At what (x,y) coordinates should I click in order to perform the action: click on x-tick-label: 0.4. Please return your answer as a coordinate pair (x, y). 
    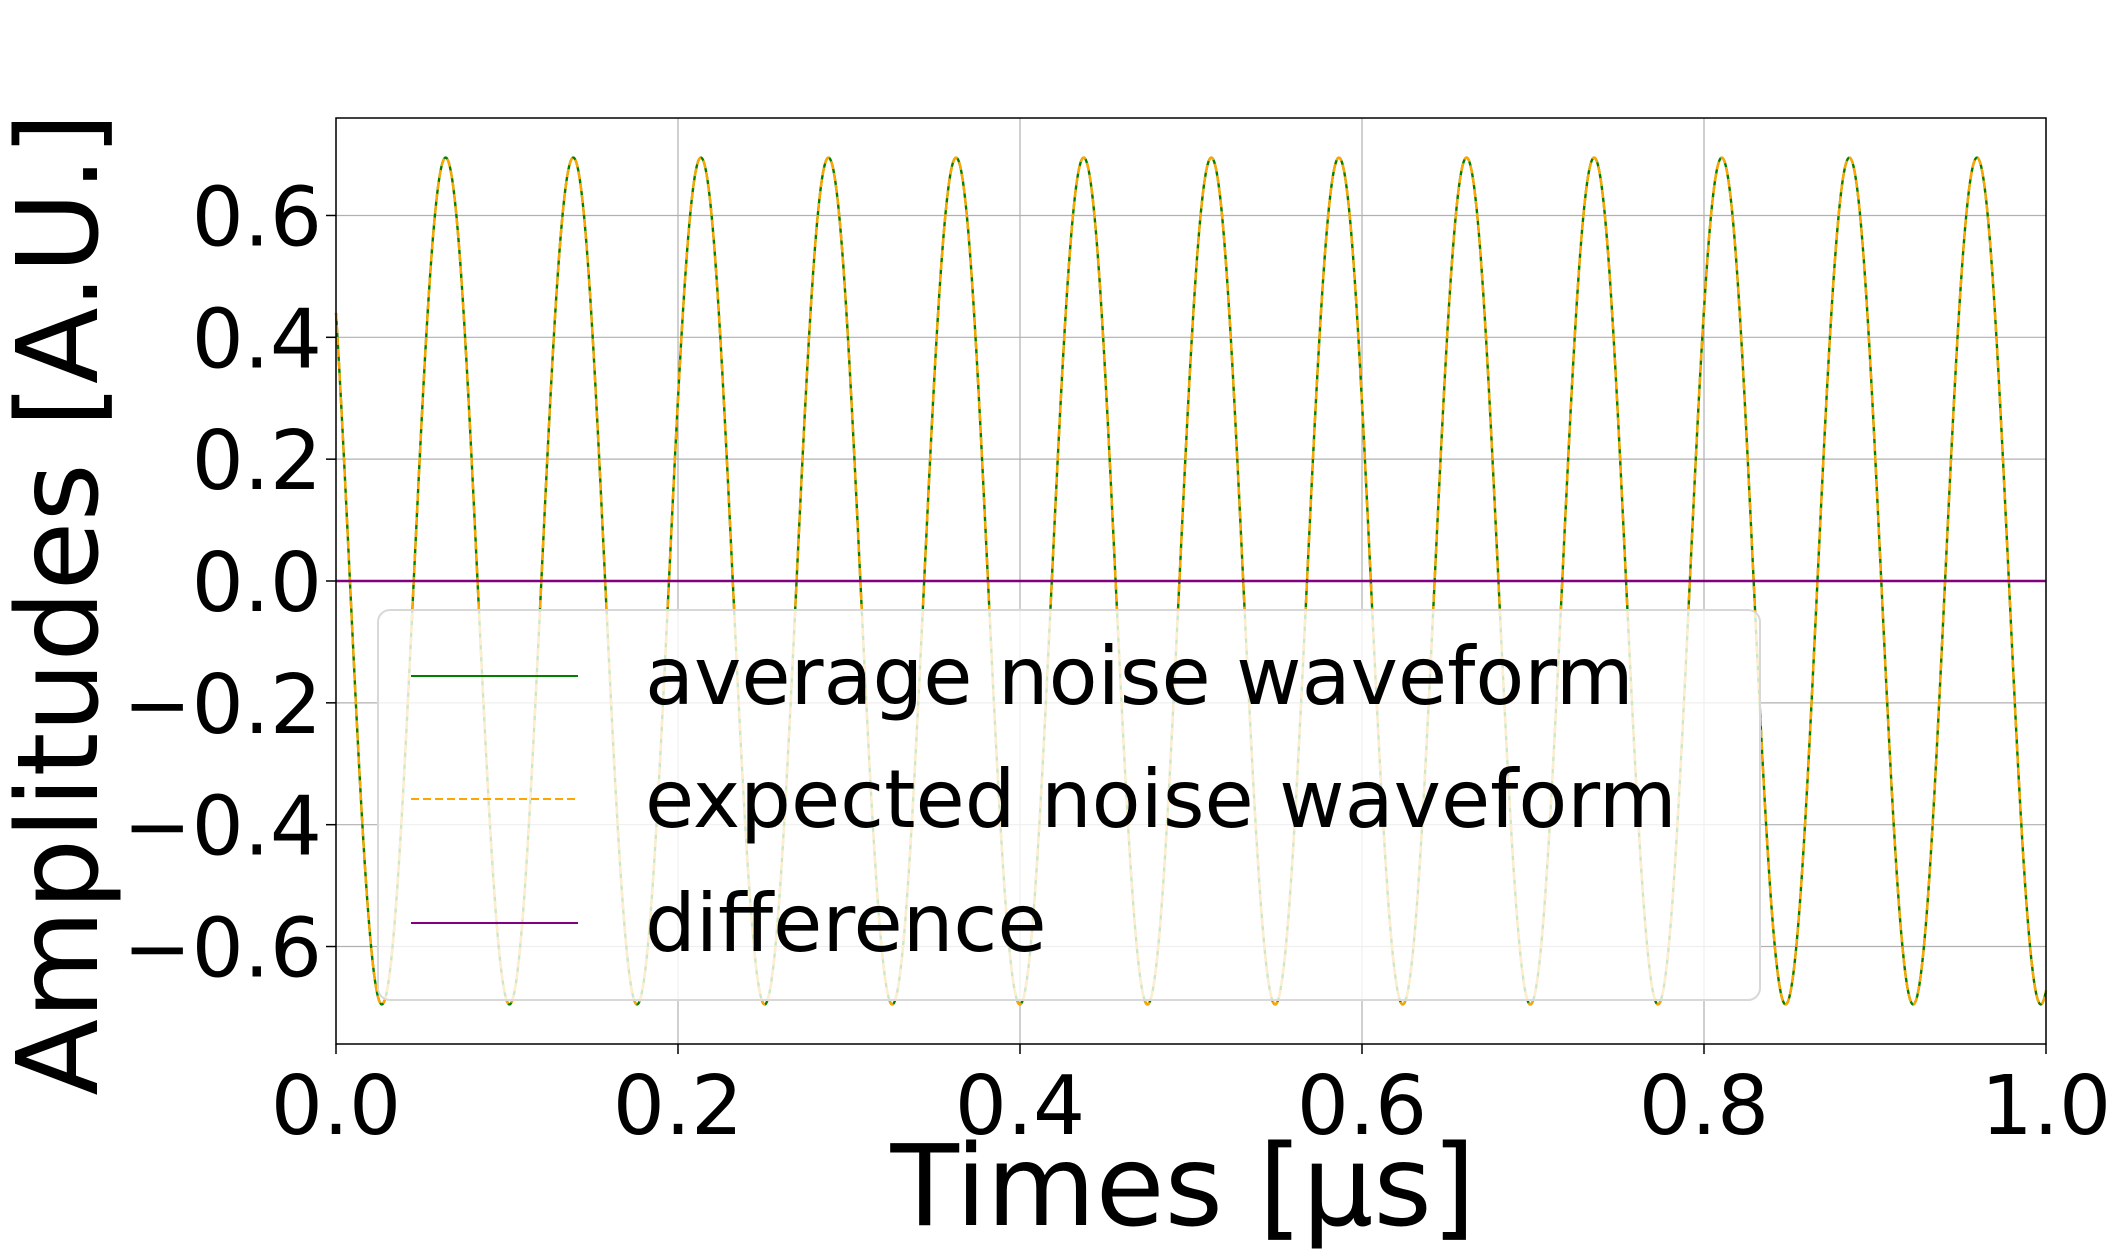
    Looking at the image, I should click on (1020, 1106).